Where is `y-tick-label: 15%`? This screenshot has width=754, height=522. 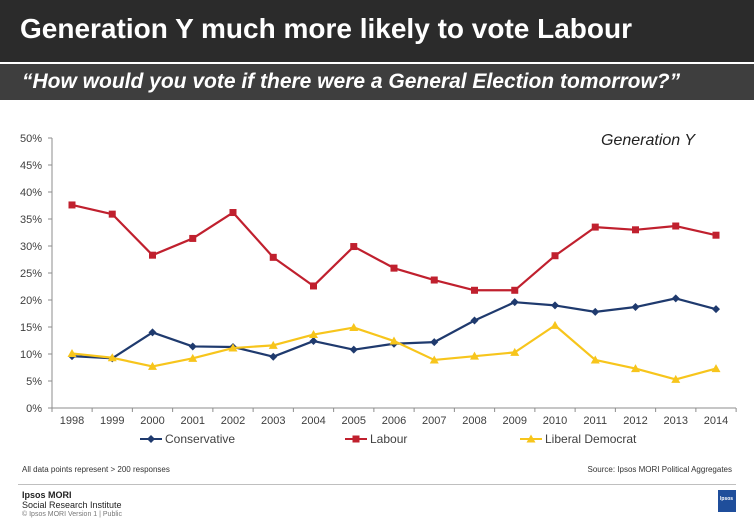 y-tick-label: 15% is located at coordinates (31, 328).